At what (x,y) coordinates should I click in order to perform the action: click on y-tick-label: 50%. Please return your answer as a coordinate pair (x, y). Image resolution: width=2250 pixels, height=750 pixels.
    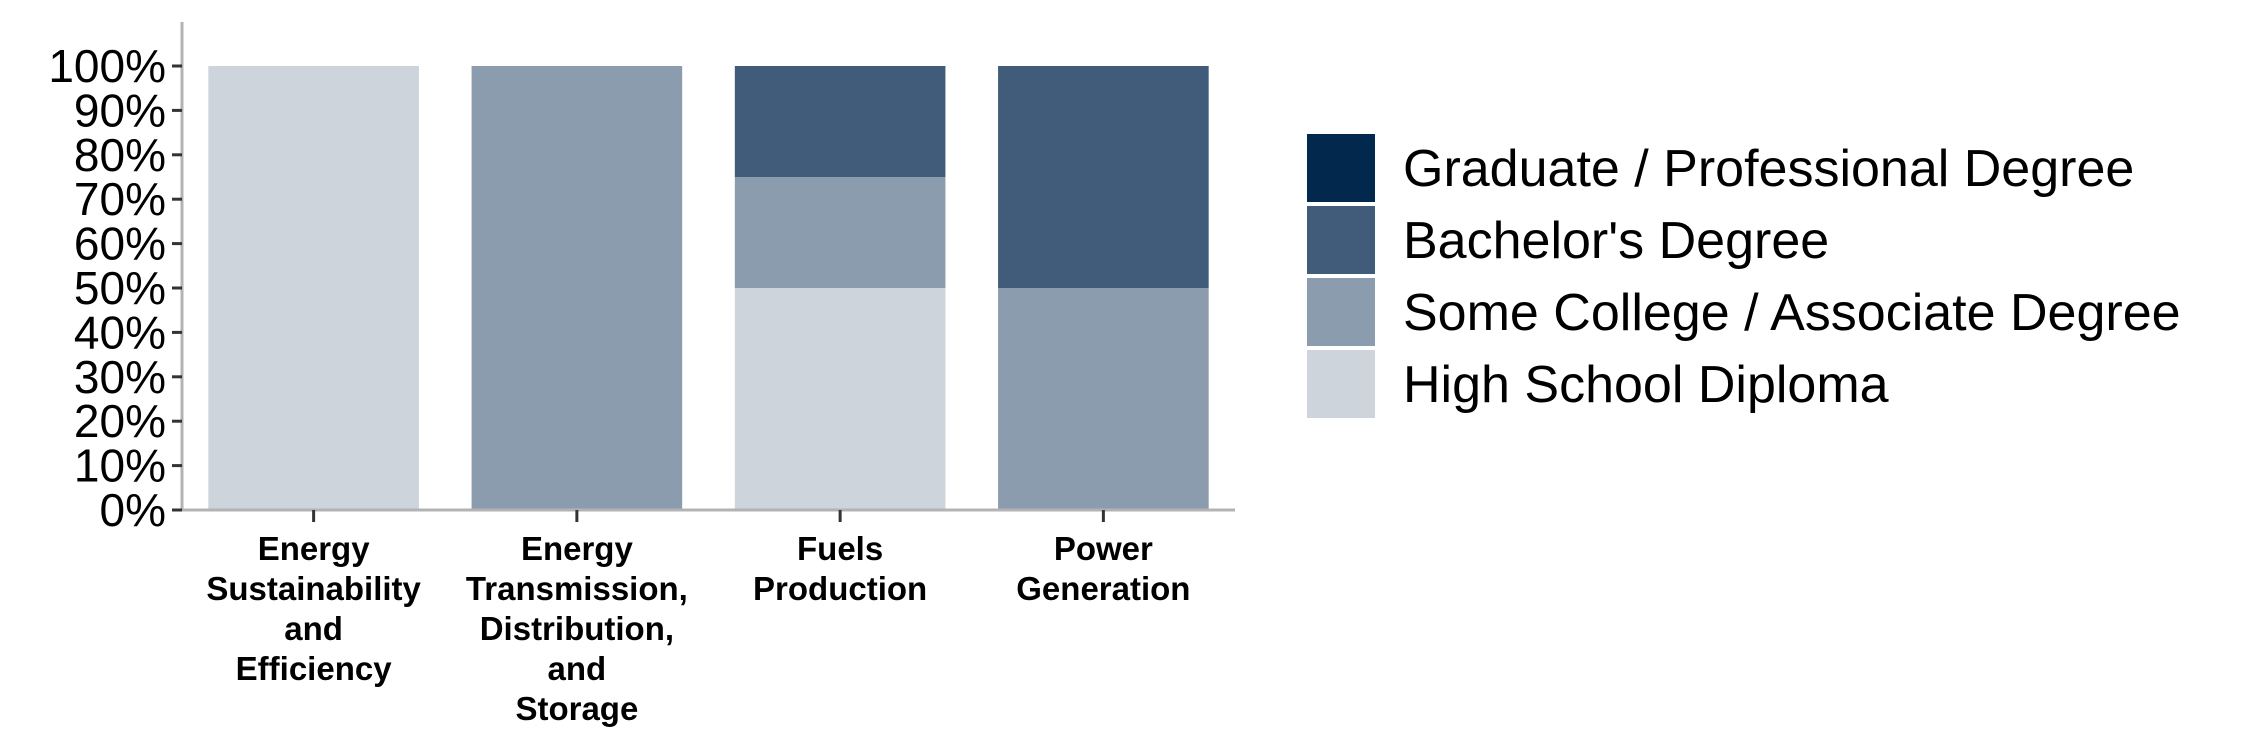
    Looking at the image, I should click on (120, 288).